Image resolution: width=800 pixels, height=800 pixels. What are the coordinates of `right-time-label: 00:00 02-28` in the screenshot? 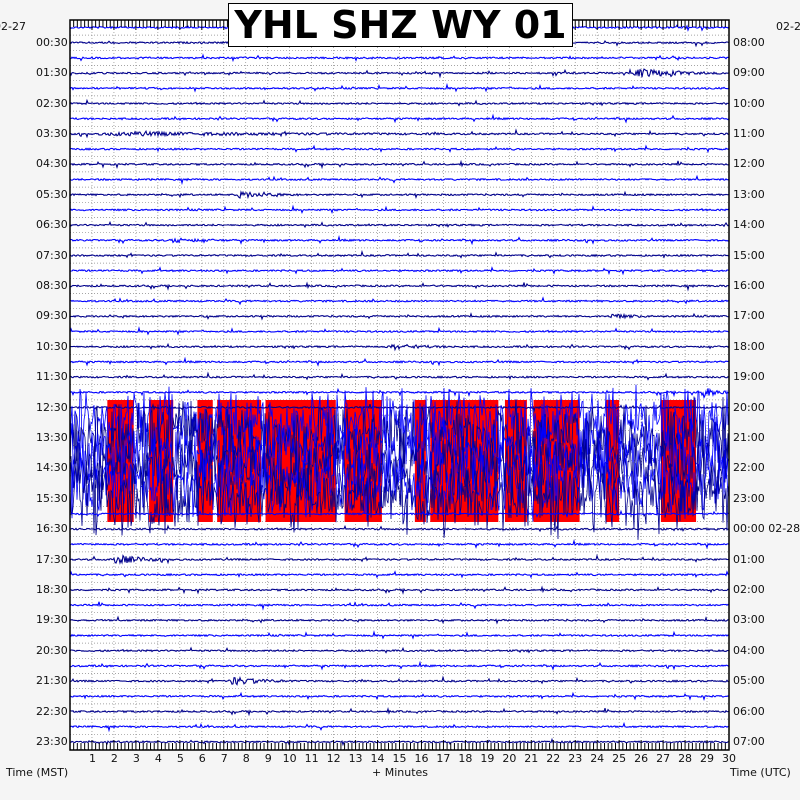 It's located at (766, 529).